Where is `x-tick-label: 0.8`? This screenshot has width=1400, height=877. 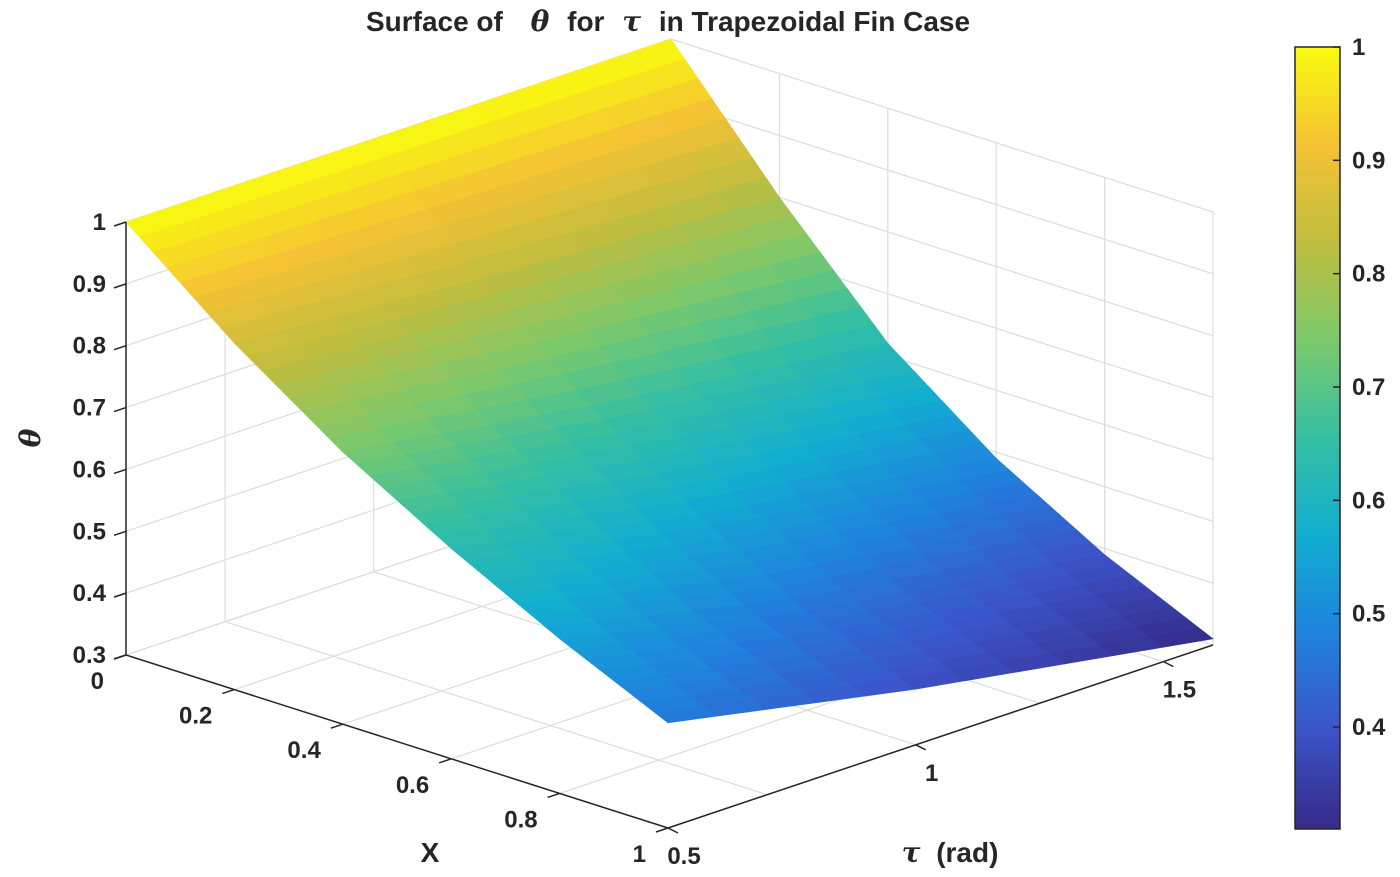 x-tick-label: 0.8 is located at coordinates (520, 819).